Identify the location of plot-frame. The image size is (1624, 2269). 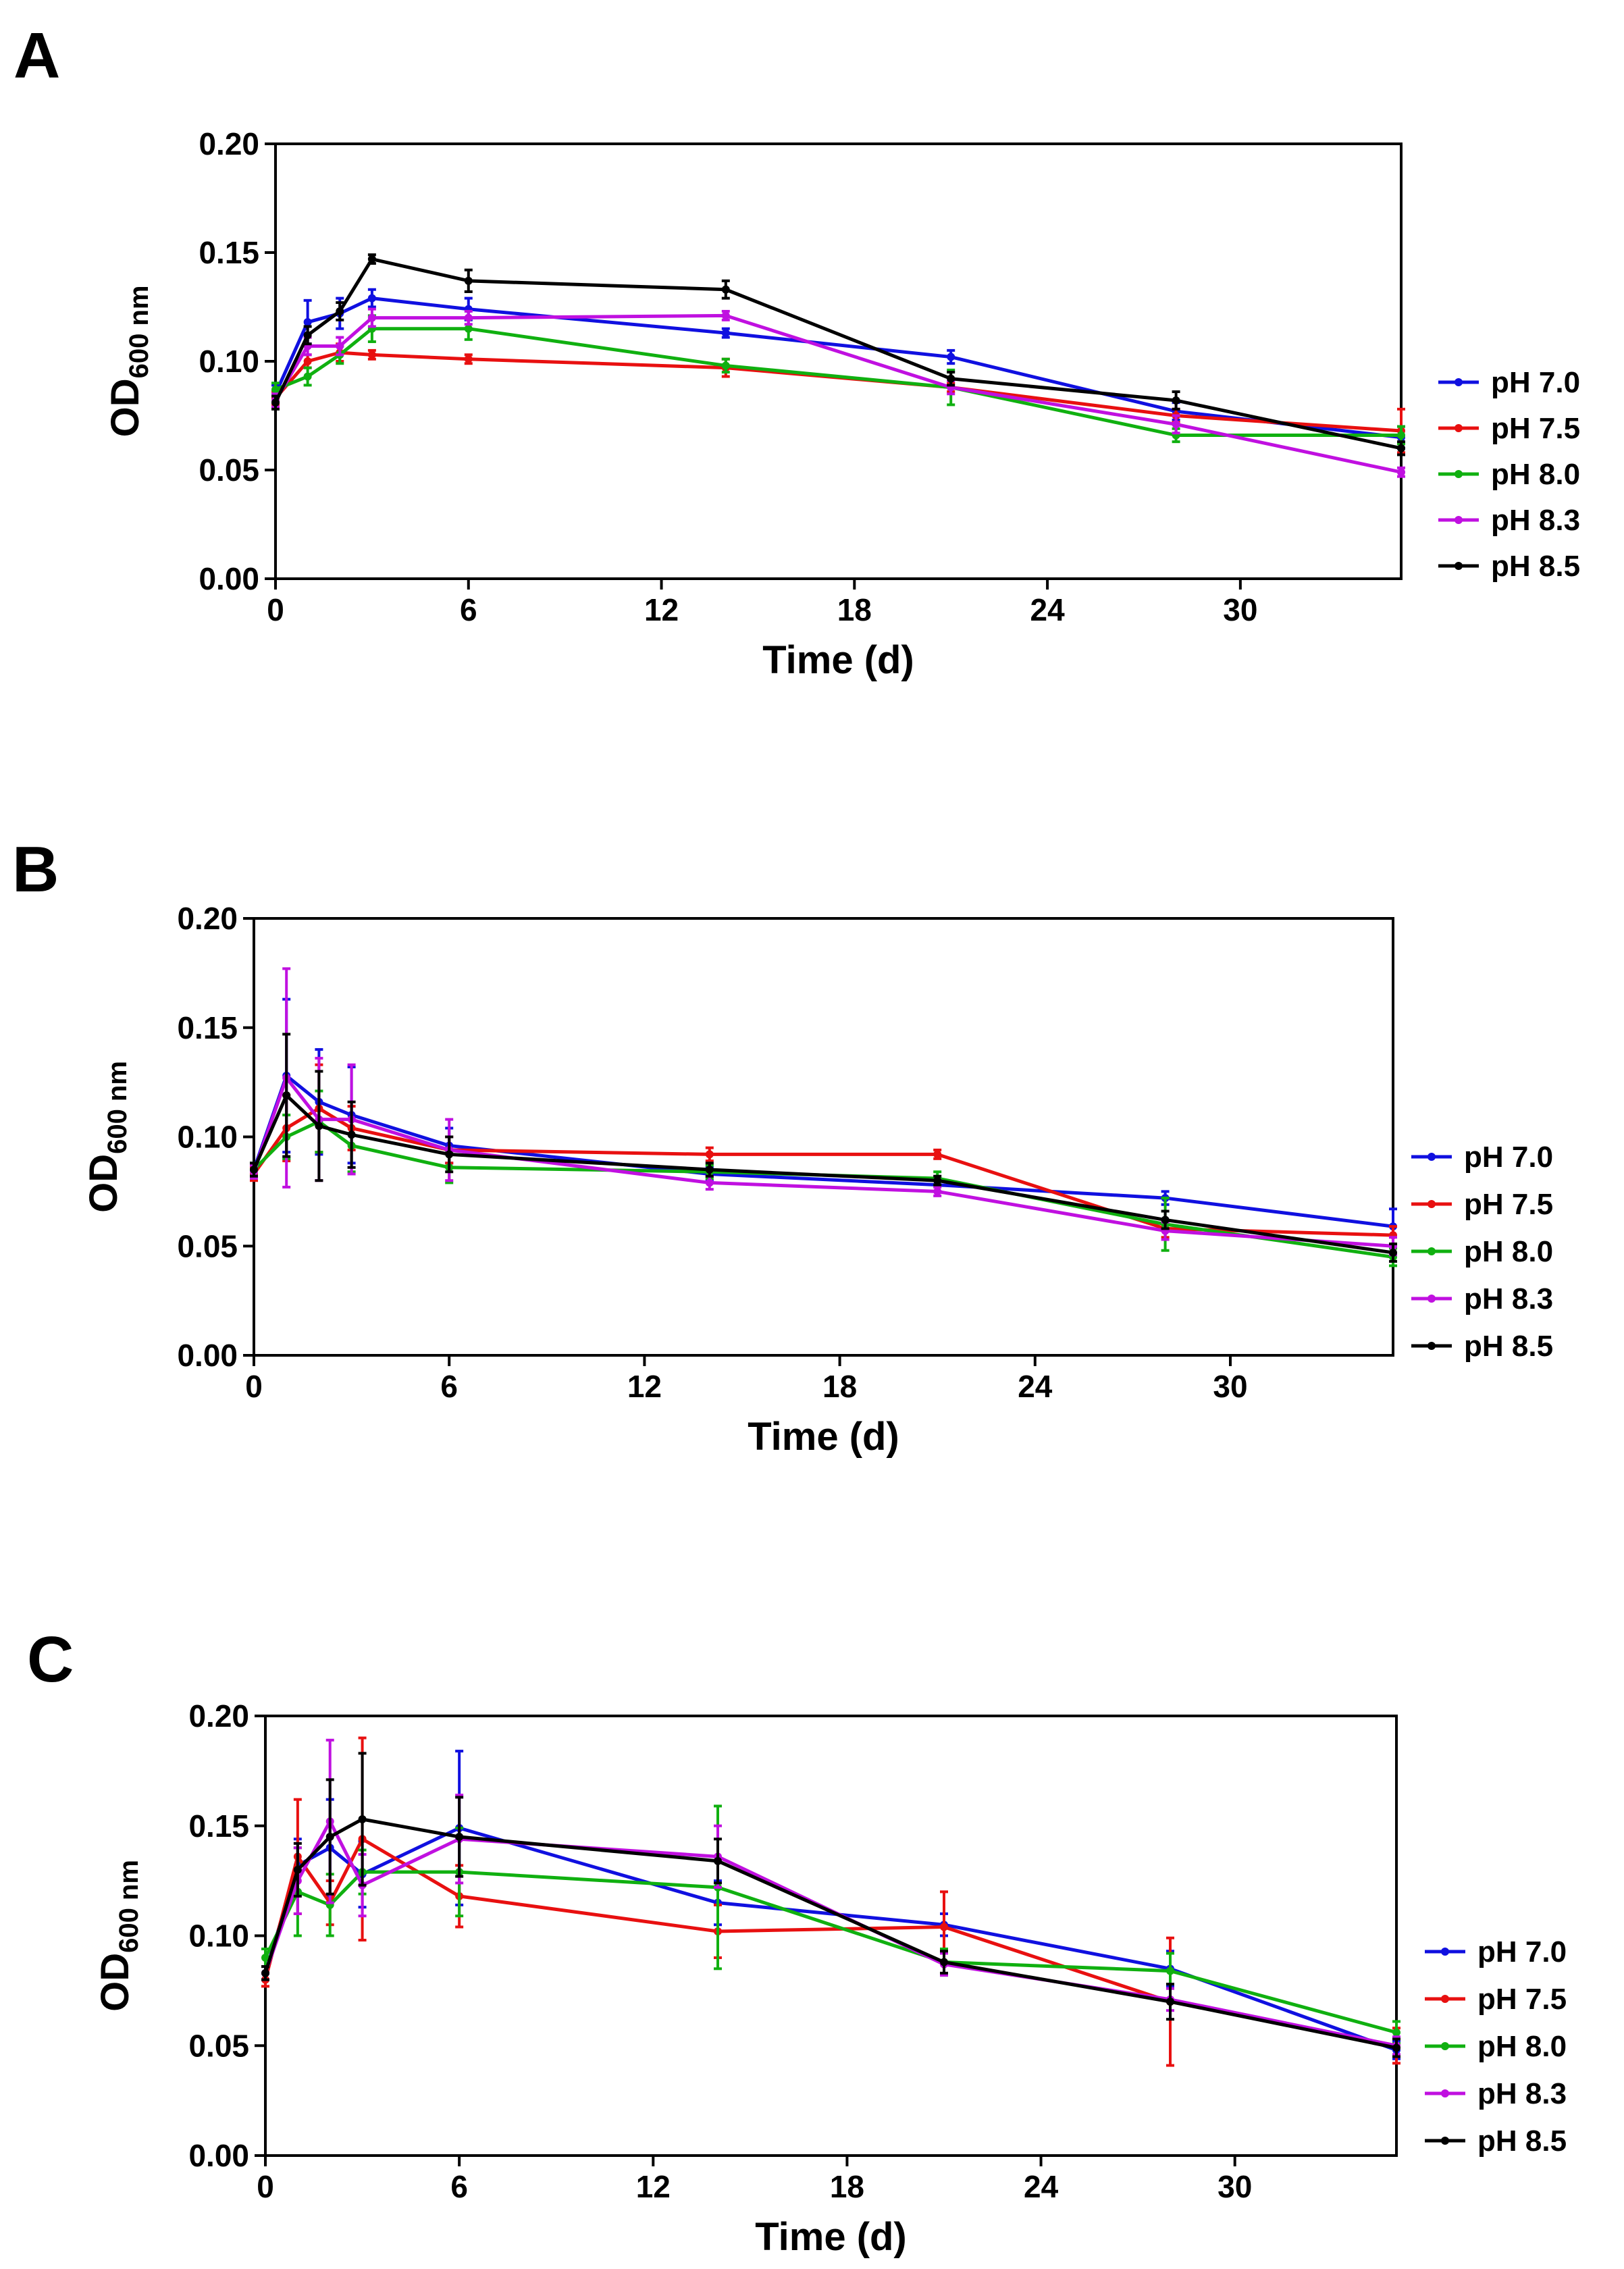
(839, 361).